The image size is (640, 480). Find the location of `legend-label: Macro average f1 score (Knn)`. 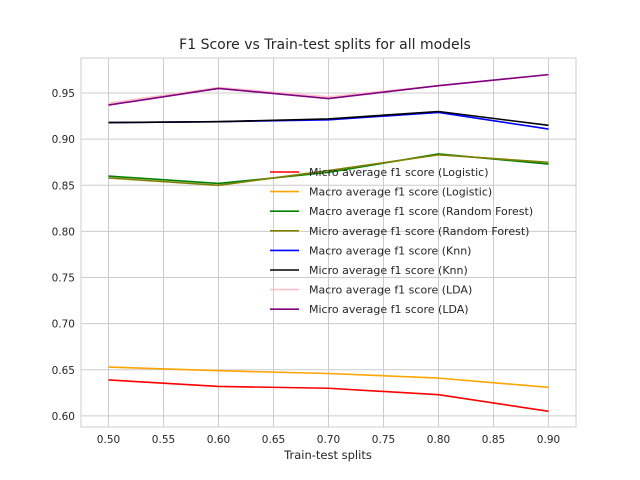

legend-label: Macro average f1 score (Knn) is located at coordinates (390, 250).